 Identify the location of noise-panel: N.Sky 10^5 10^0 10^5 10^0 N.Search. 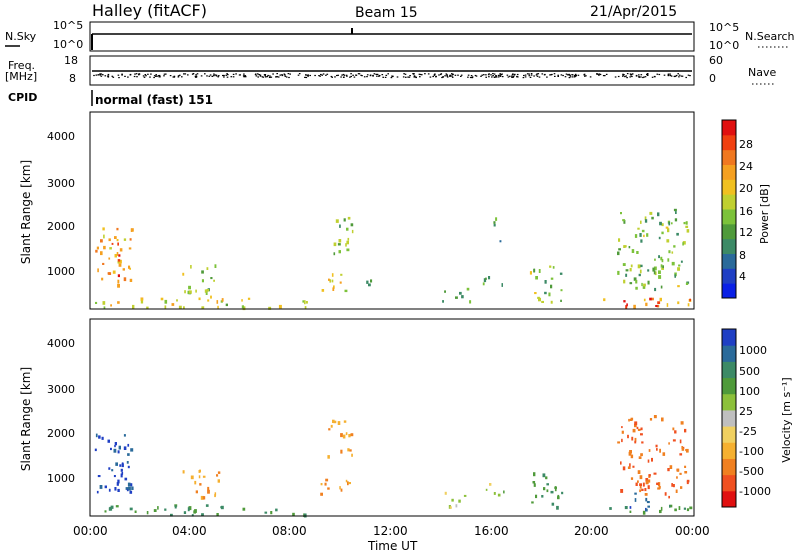
(400, 35).